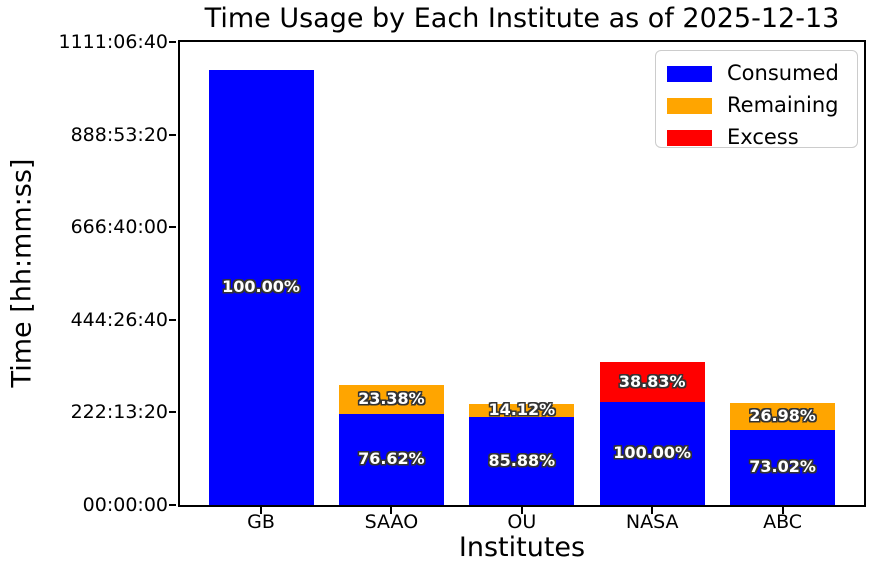  I want to click on y-tick-label: 444:26:40, so click(119, 319).